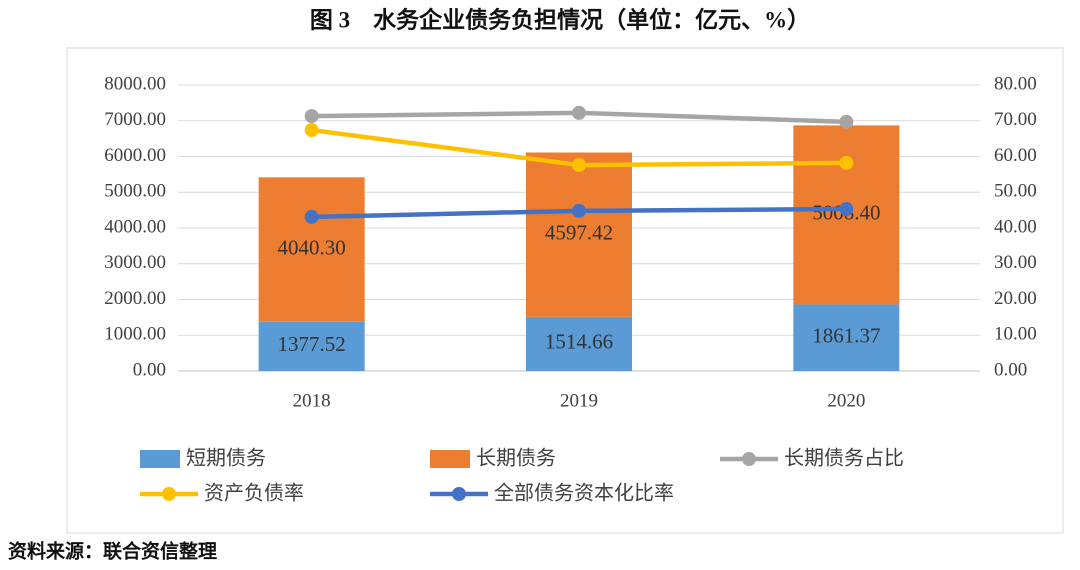 The height and width of the screenshot is (570, 1080). What do you see at coordinates (1015, 262) in the screenshot?
I see `y2-tick-label: 30.00` at bounding box center [1015, 262].